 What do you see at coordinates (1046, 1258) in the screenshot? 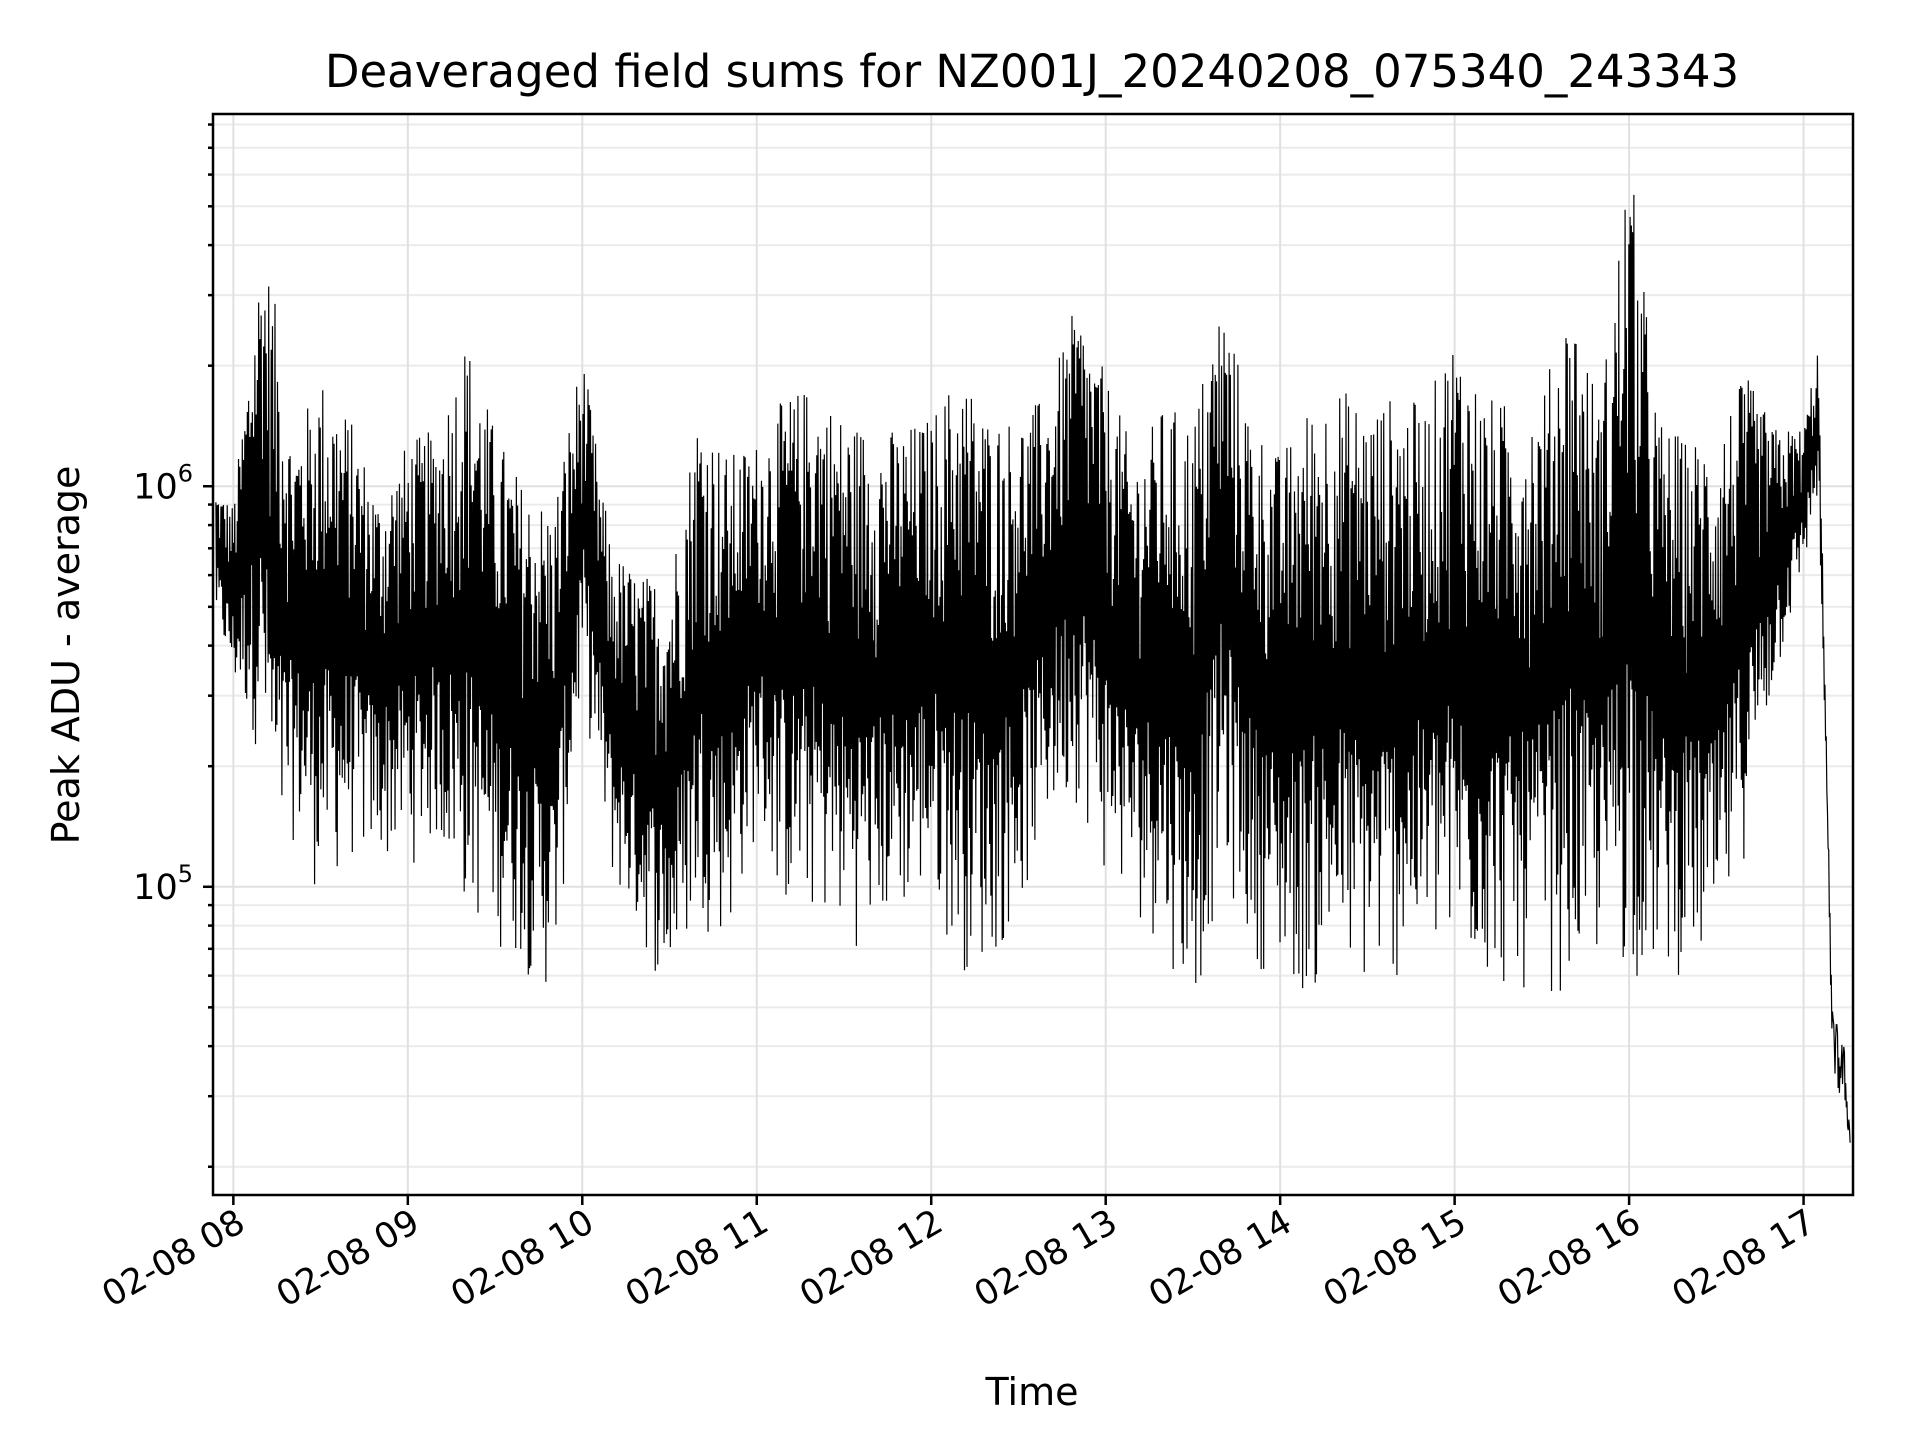
I see `x-tick-label: 02-08 13` at bounding box center [1046, 1258].